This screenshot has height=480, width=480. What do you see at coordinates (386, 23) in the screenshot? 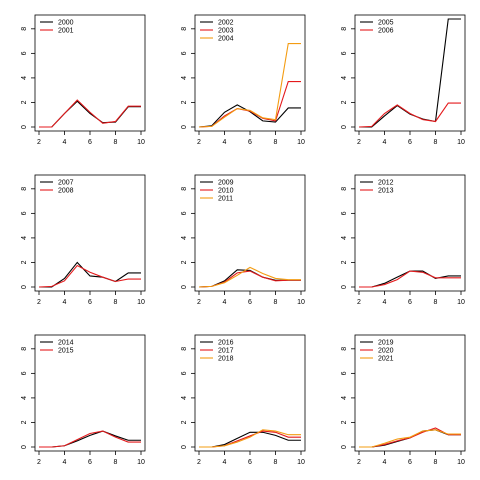
I see `legend-label-2005: 2005` at bounding box center [386, 23].